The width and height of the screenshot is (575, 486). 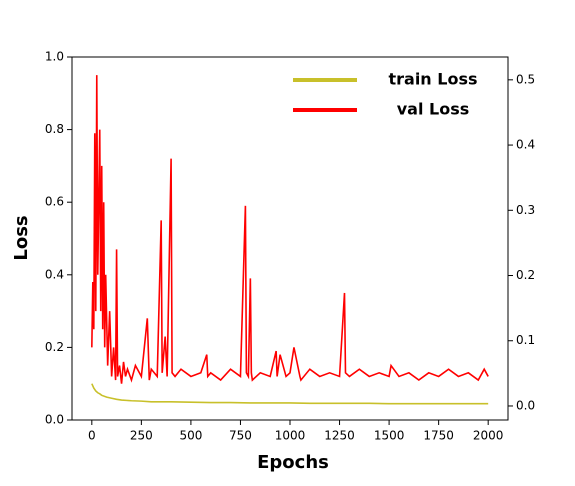 What do you see at coordinates (525, 340) in the screenshot?
I see `y2-tick-label: 0.1` at bounding box center [525, 340].